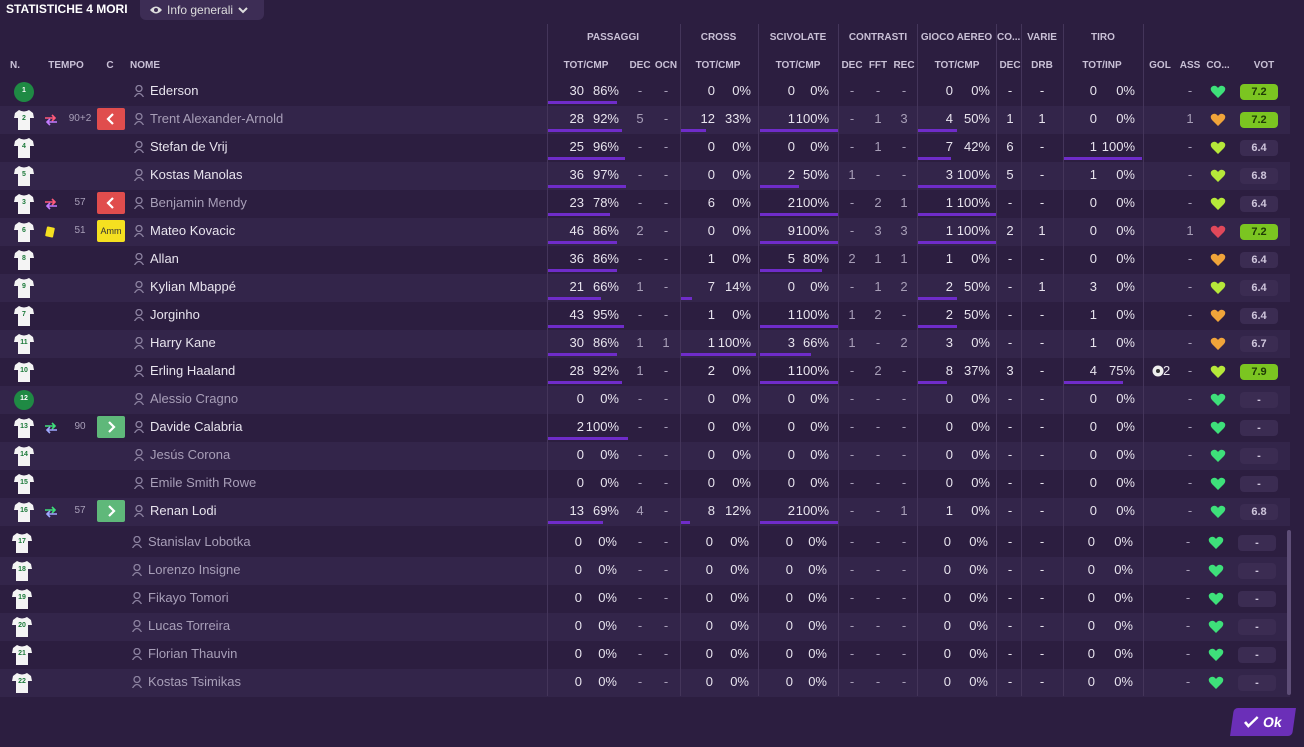 The image size is (1304, 747). Describe the element at coordinates (15, 65) in the screenshot. I see `column-header-n: N.` at that location.